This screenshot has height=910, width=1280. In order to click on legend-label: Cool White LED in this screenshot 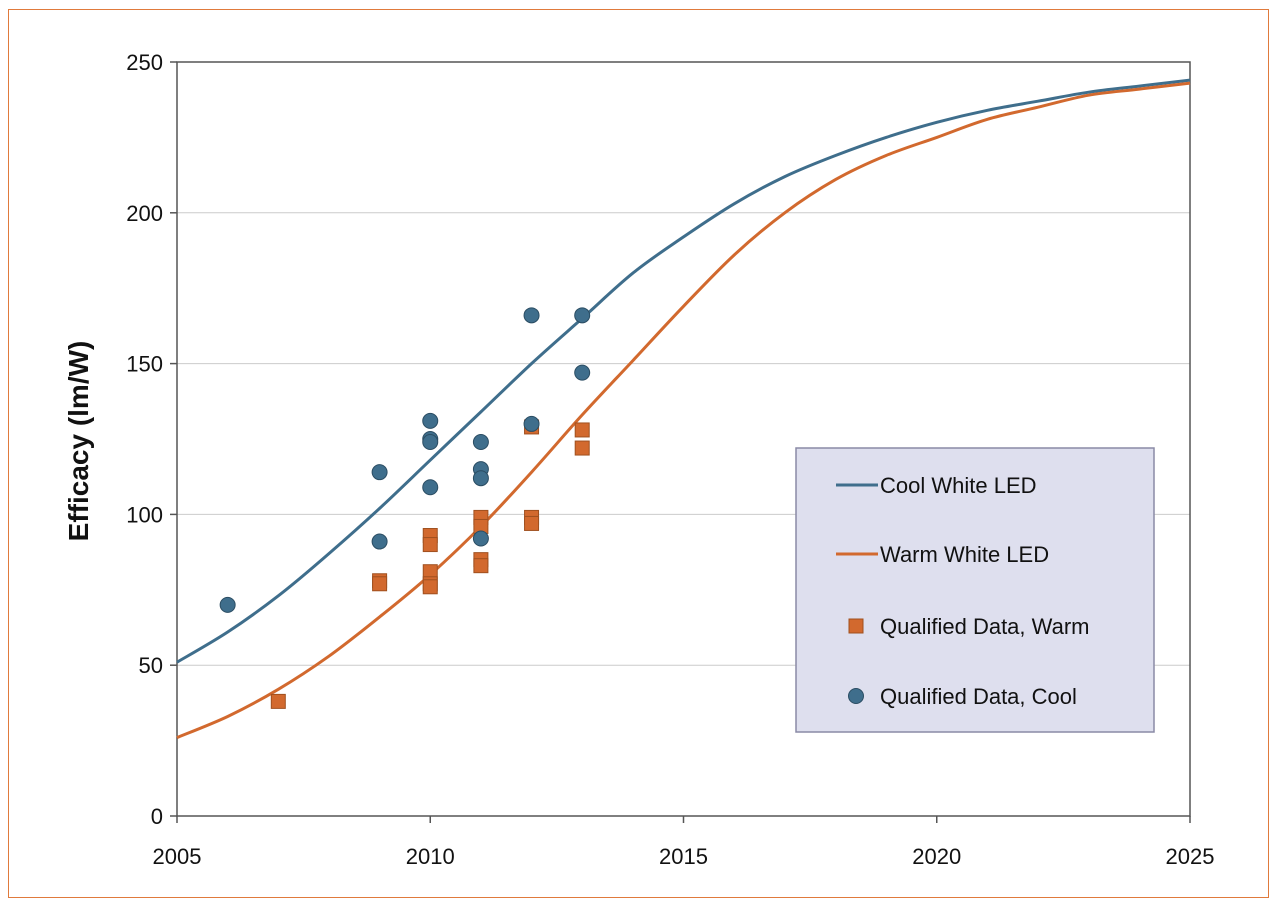, I will do `click(958, 485)`.